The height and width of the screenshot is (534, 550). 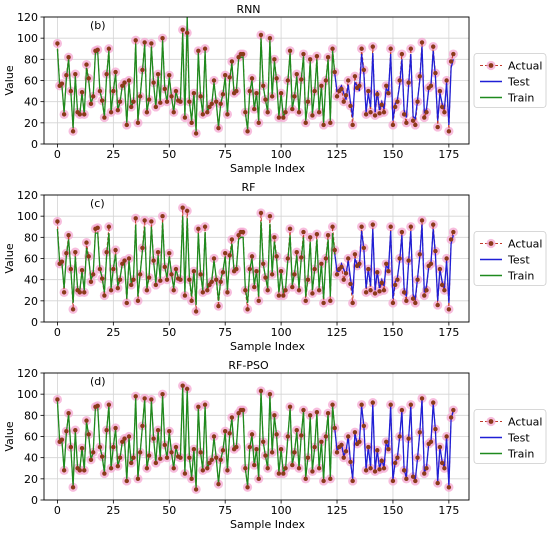 What do you see at coordinates (510, 80) in the screenshot?
I see `legend: Actual Test Train` at bounding box center [510, 80].